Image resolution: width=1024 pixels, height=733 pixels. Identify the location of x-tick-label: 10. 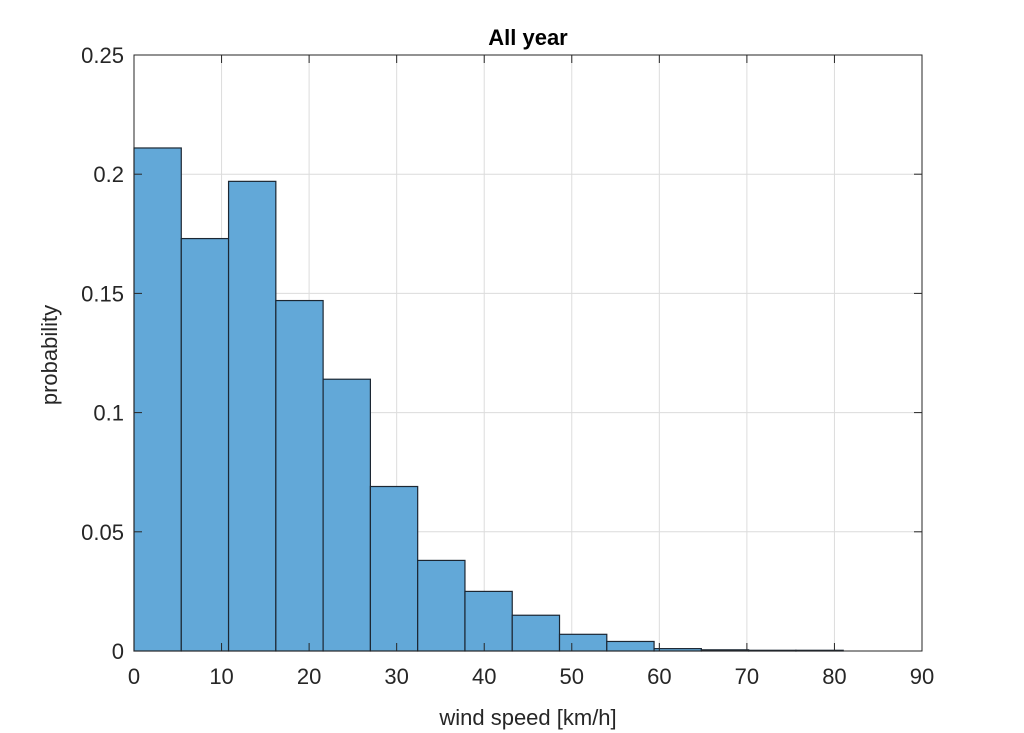
(221, 676).